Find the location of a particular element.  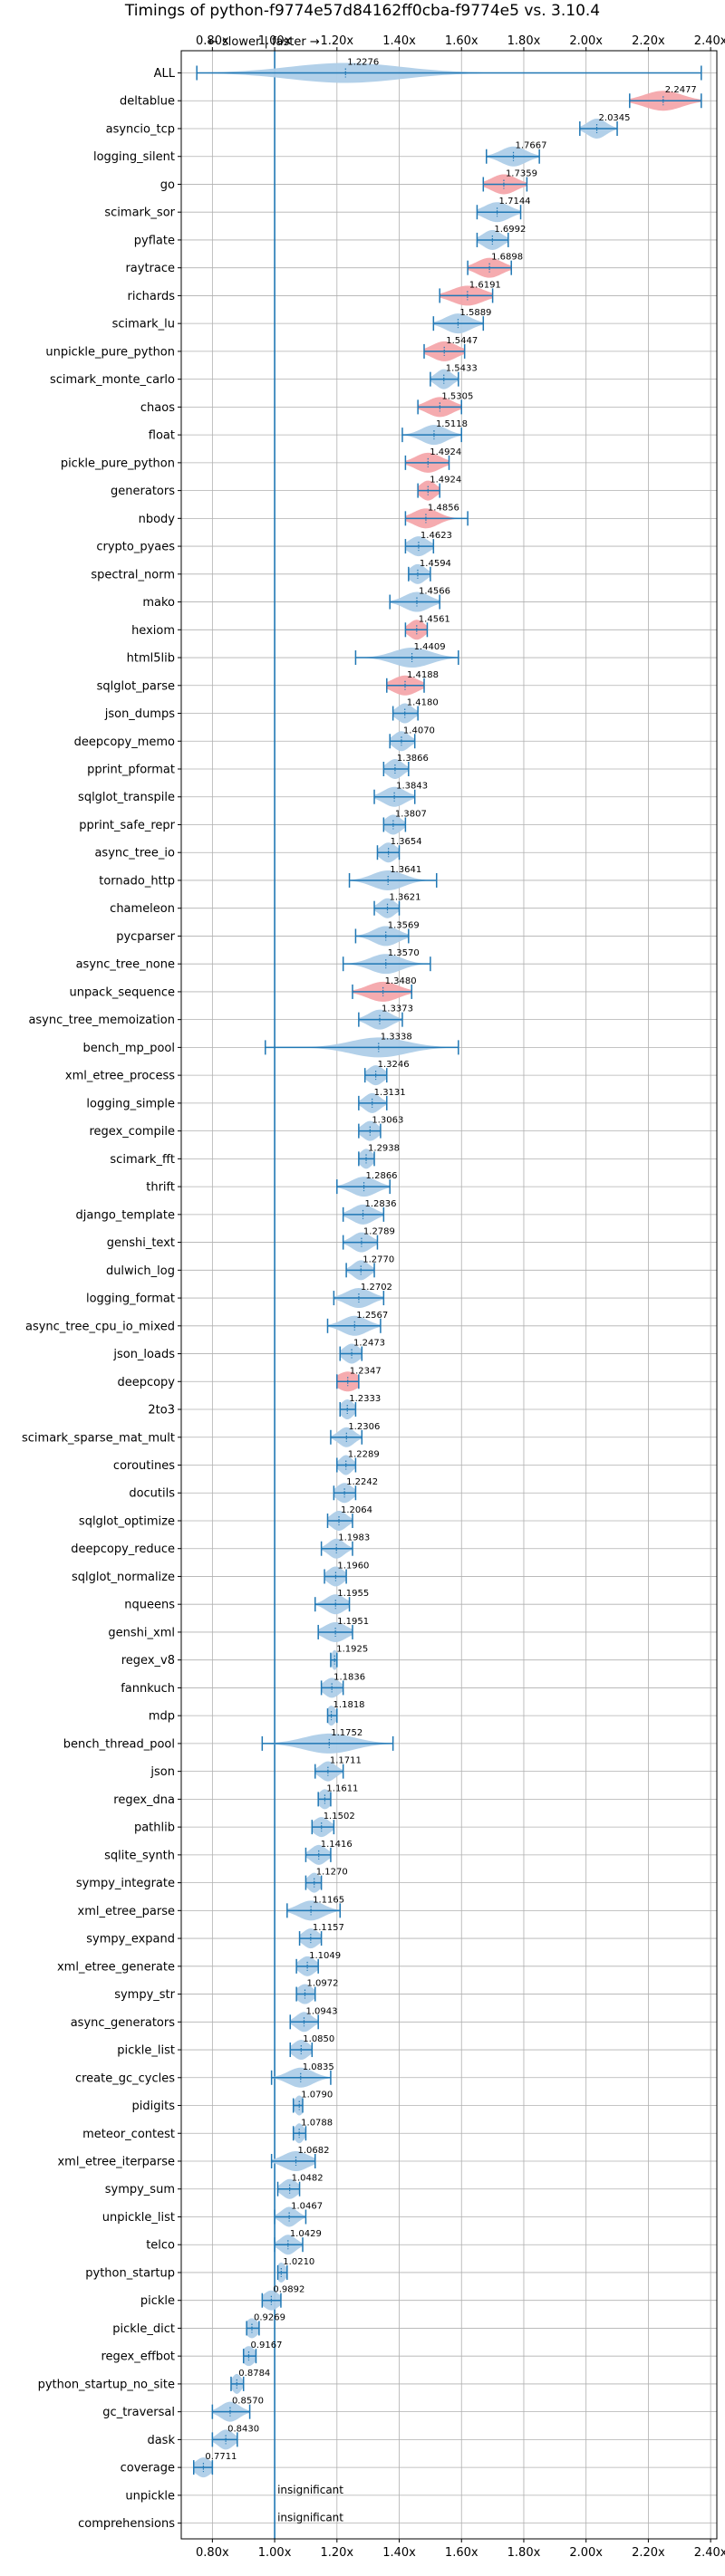

y-tick-label-58: fannkuch is located at coordinates (148, 1689).